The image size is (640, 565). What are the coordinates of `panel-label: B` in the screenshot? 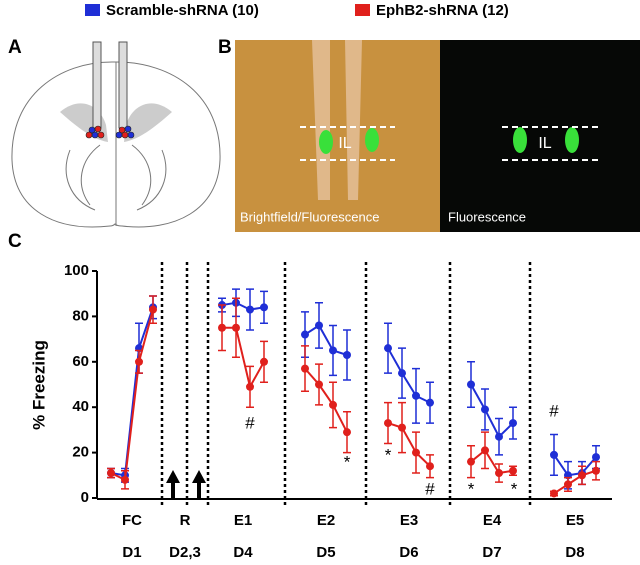 It's located at (225, 47).